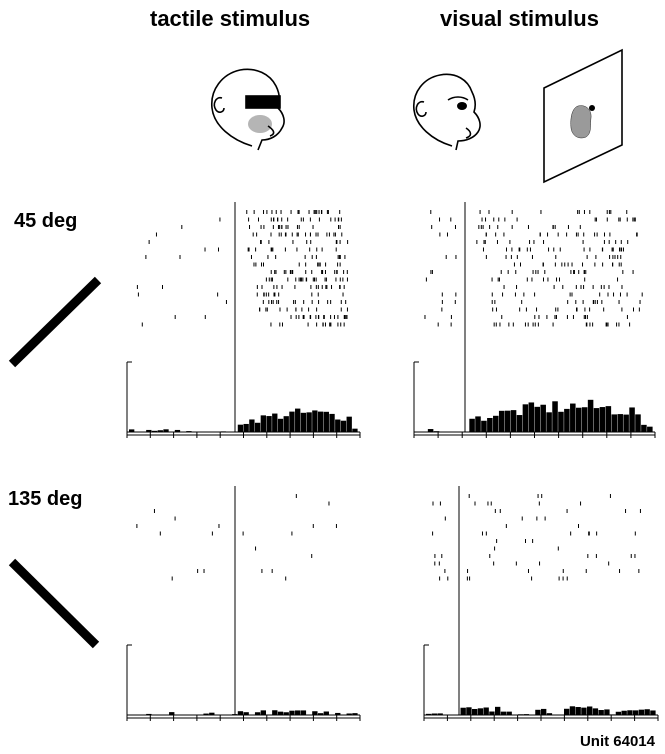 The height and width of the screenshot is (754, 665). I want to click on projection-screen-icon, so click(583, 116).